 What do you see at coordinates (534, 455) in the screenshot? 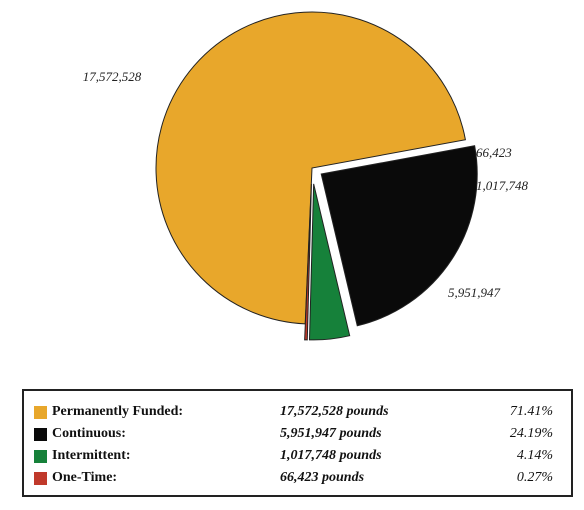
I see `legend-percent: 4.14%` at bounding box center [534, 455].